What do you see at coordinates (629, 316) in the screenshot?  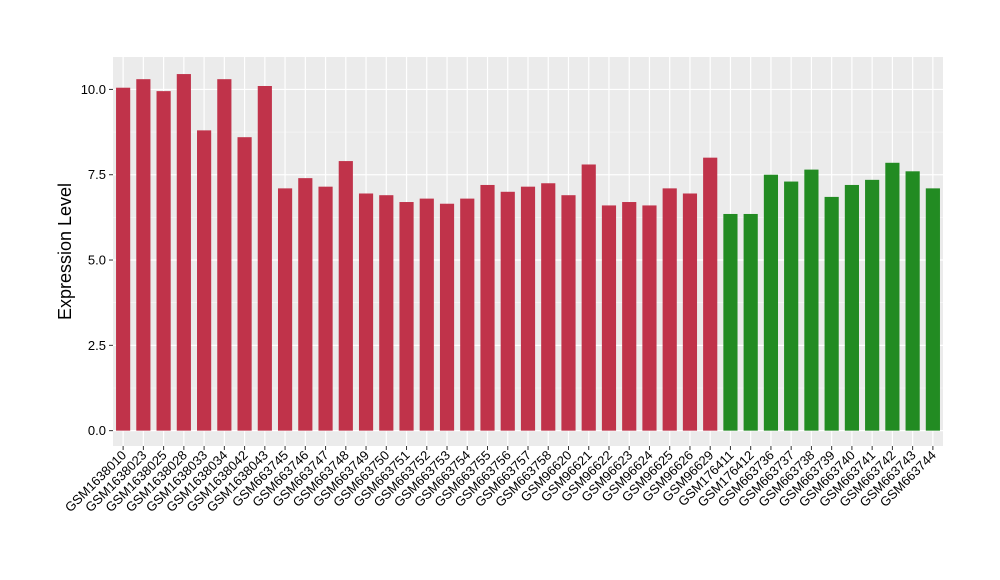 I see `bar-GSM96623` at bounding box center [629, 316].